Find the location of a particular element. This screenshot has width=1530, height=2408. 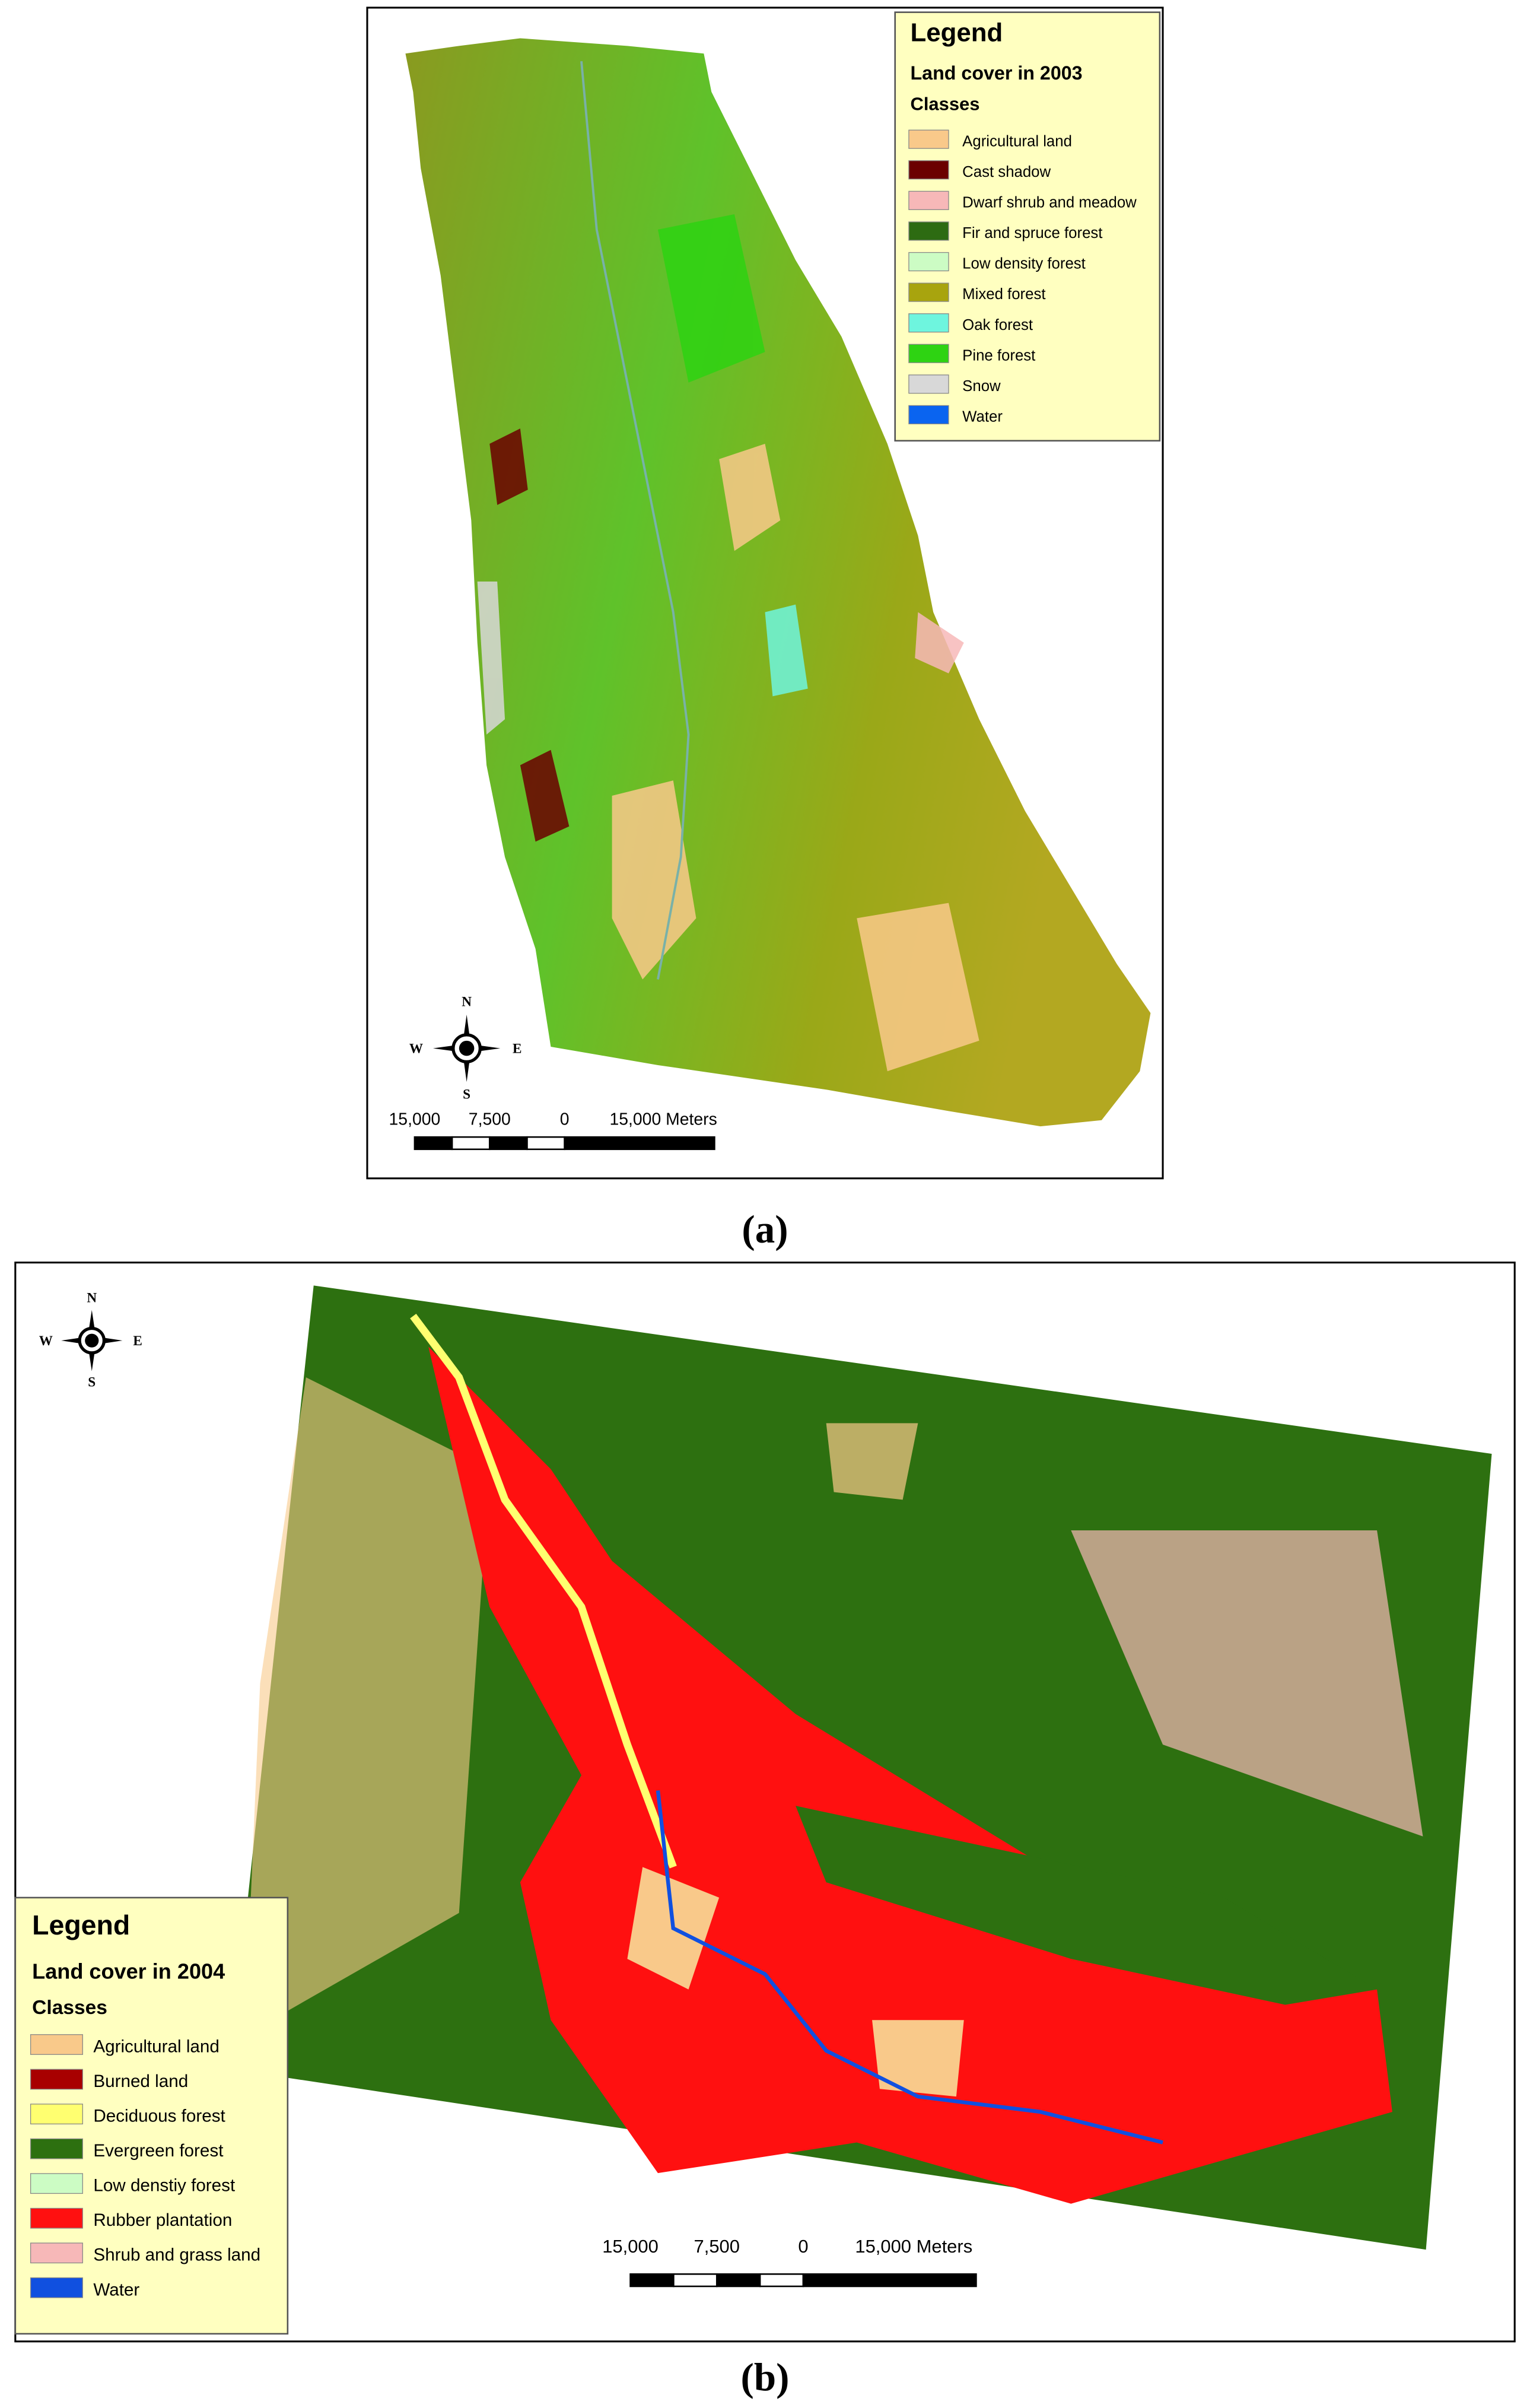

legend-label: Shrub and grass land is located at coordinates (176, 2255).